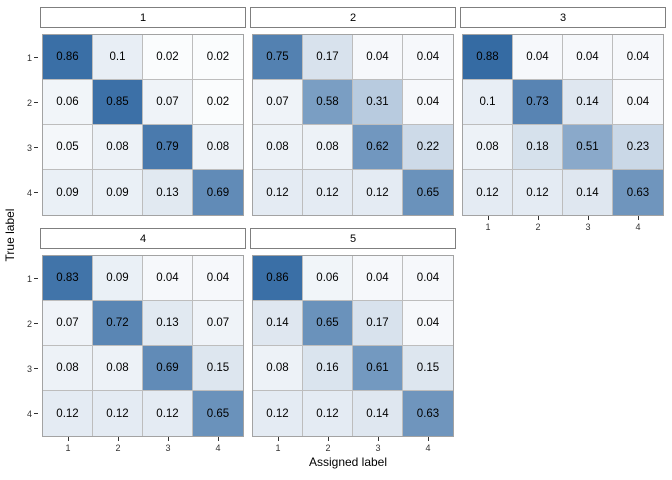 The height and width of the screenshot is (480, 672). What do you see at coordinates (328, 448) in the screenshot?
I see `x-tick-label: 2` at bounding box center [328, 448].